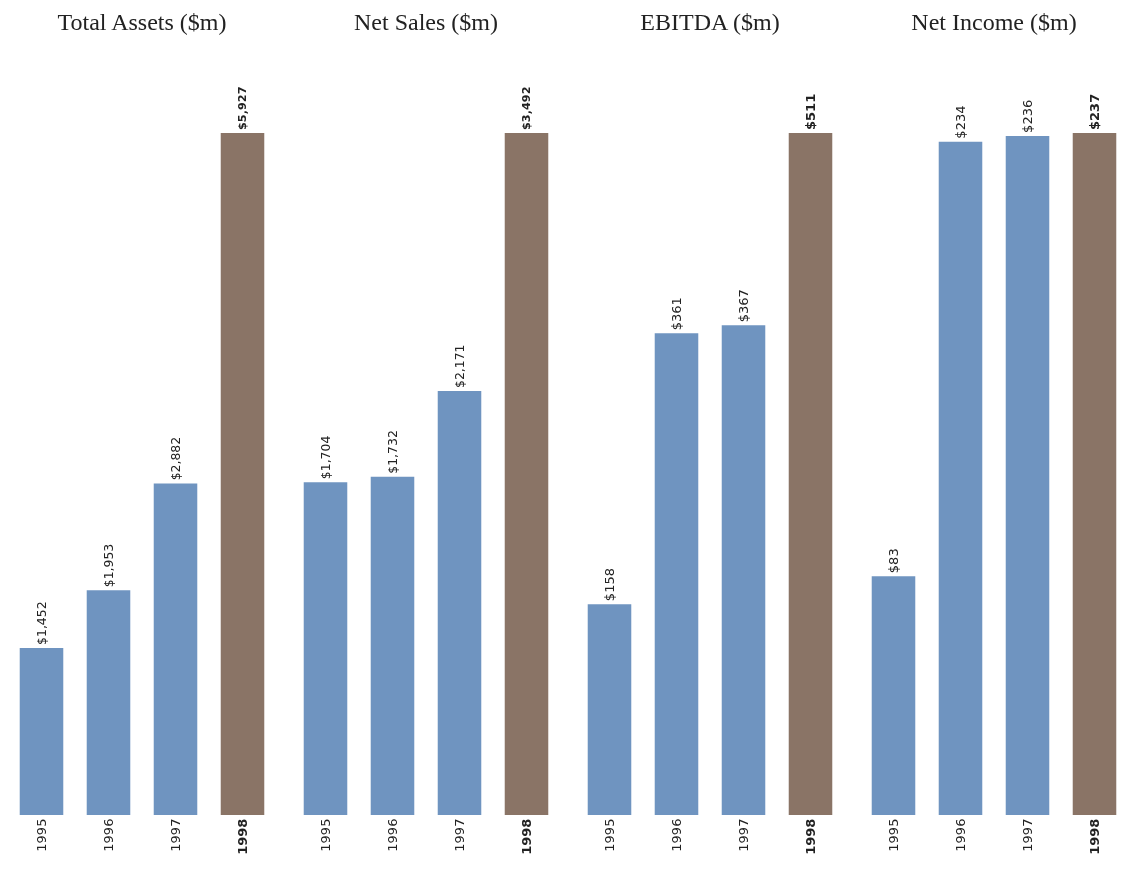 This screenshot has height=871, width=1136. Describe the element at coordinates (41, 623) in the screenshot. I see `data-label: $1,452` at that location.